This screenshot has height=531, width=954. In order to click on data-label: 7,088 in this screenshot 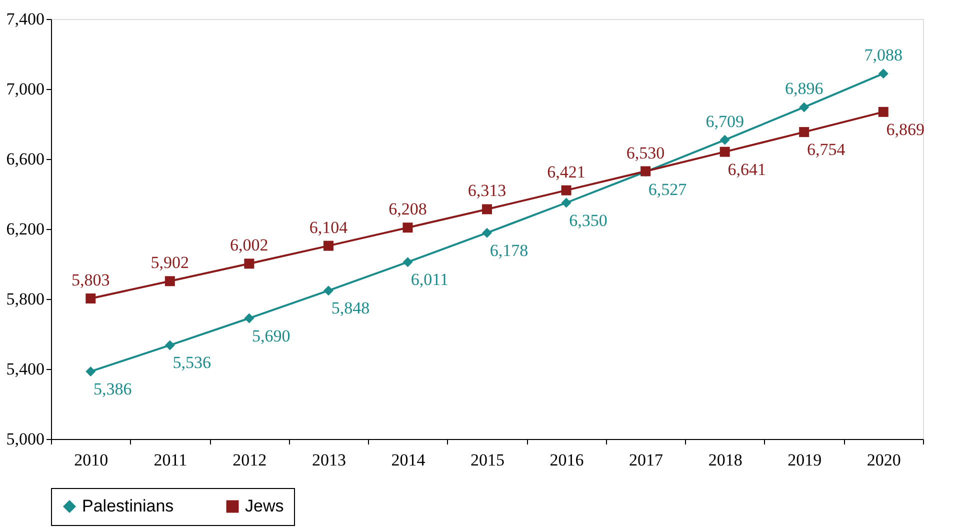, I will do `click(883, 55)`.